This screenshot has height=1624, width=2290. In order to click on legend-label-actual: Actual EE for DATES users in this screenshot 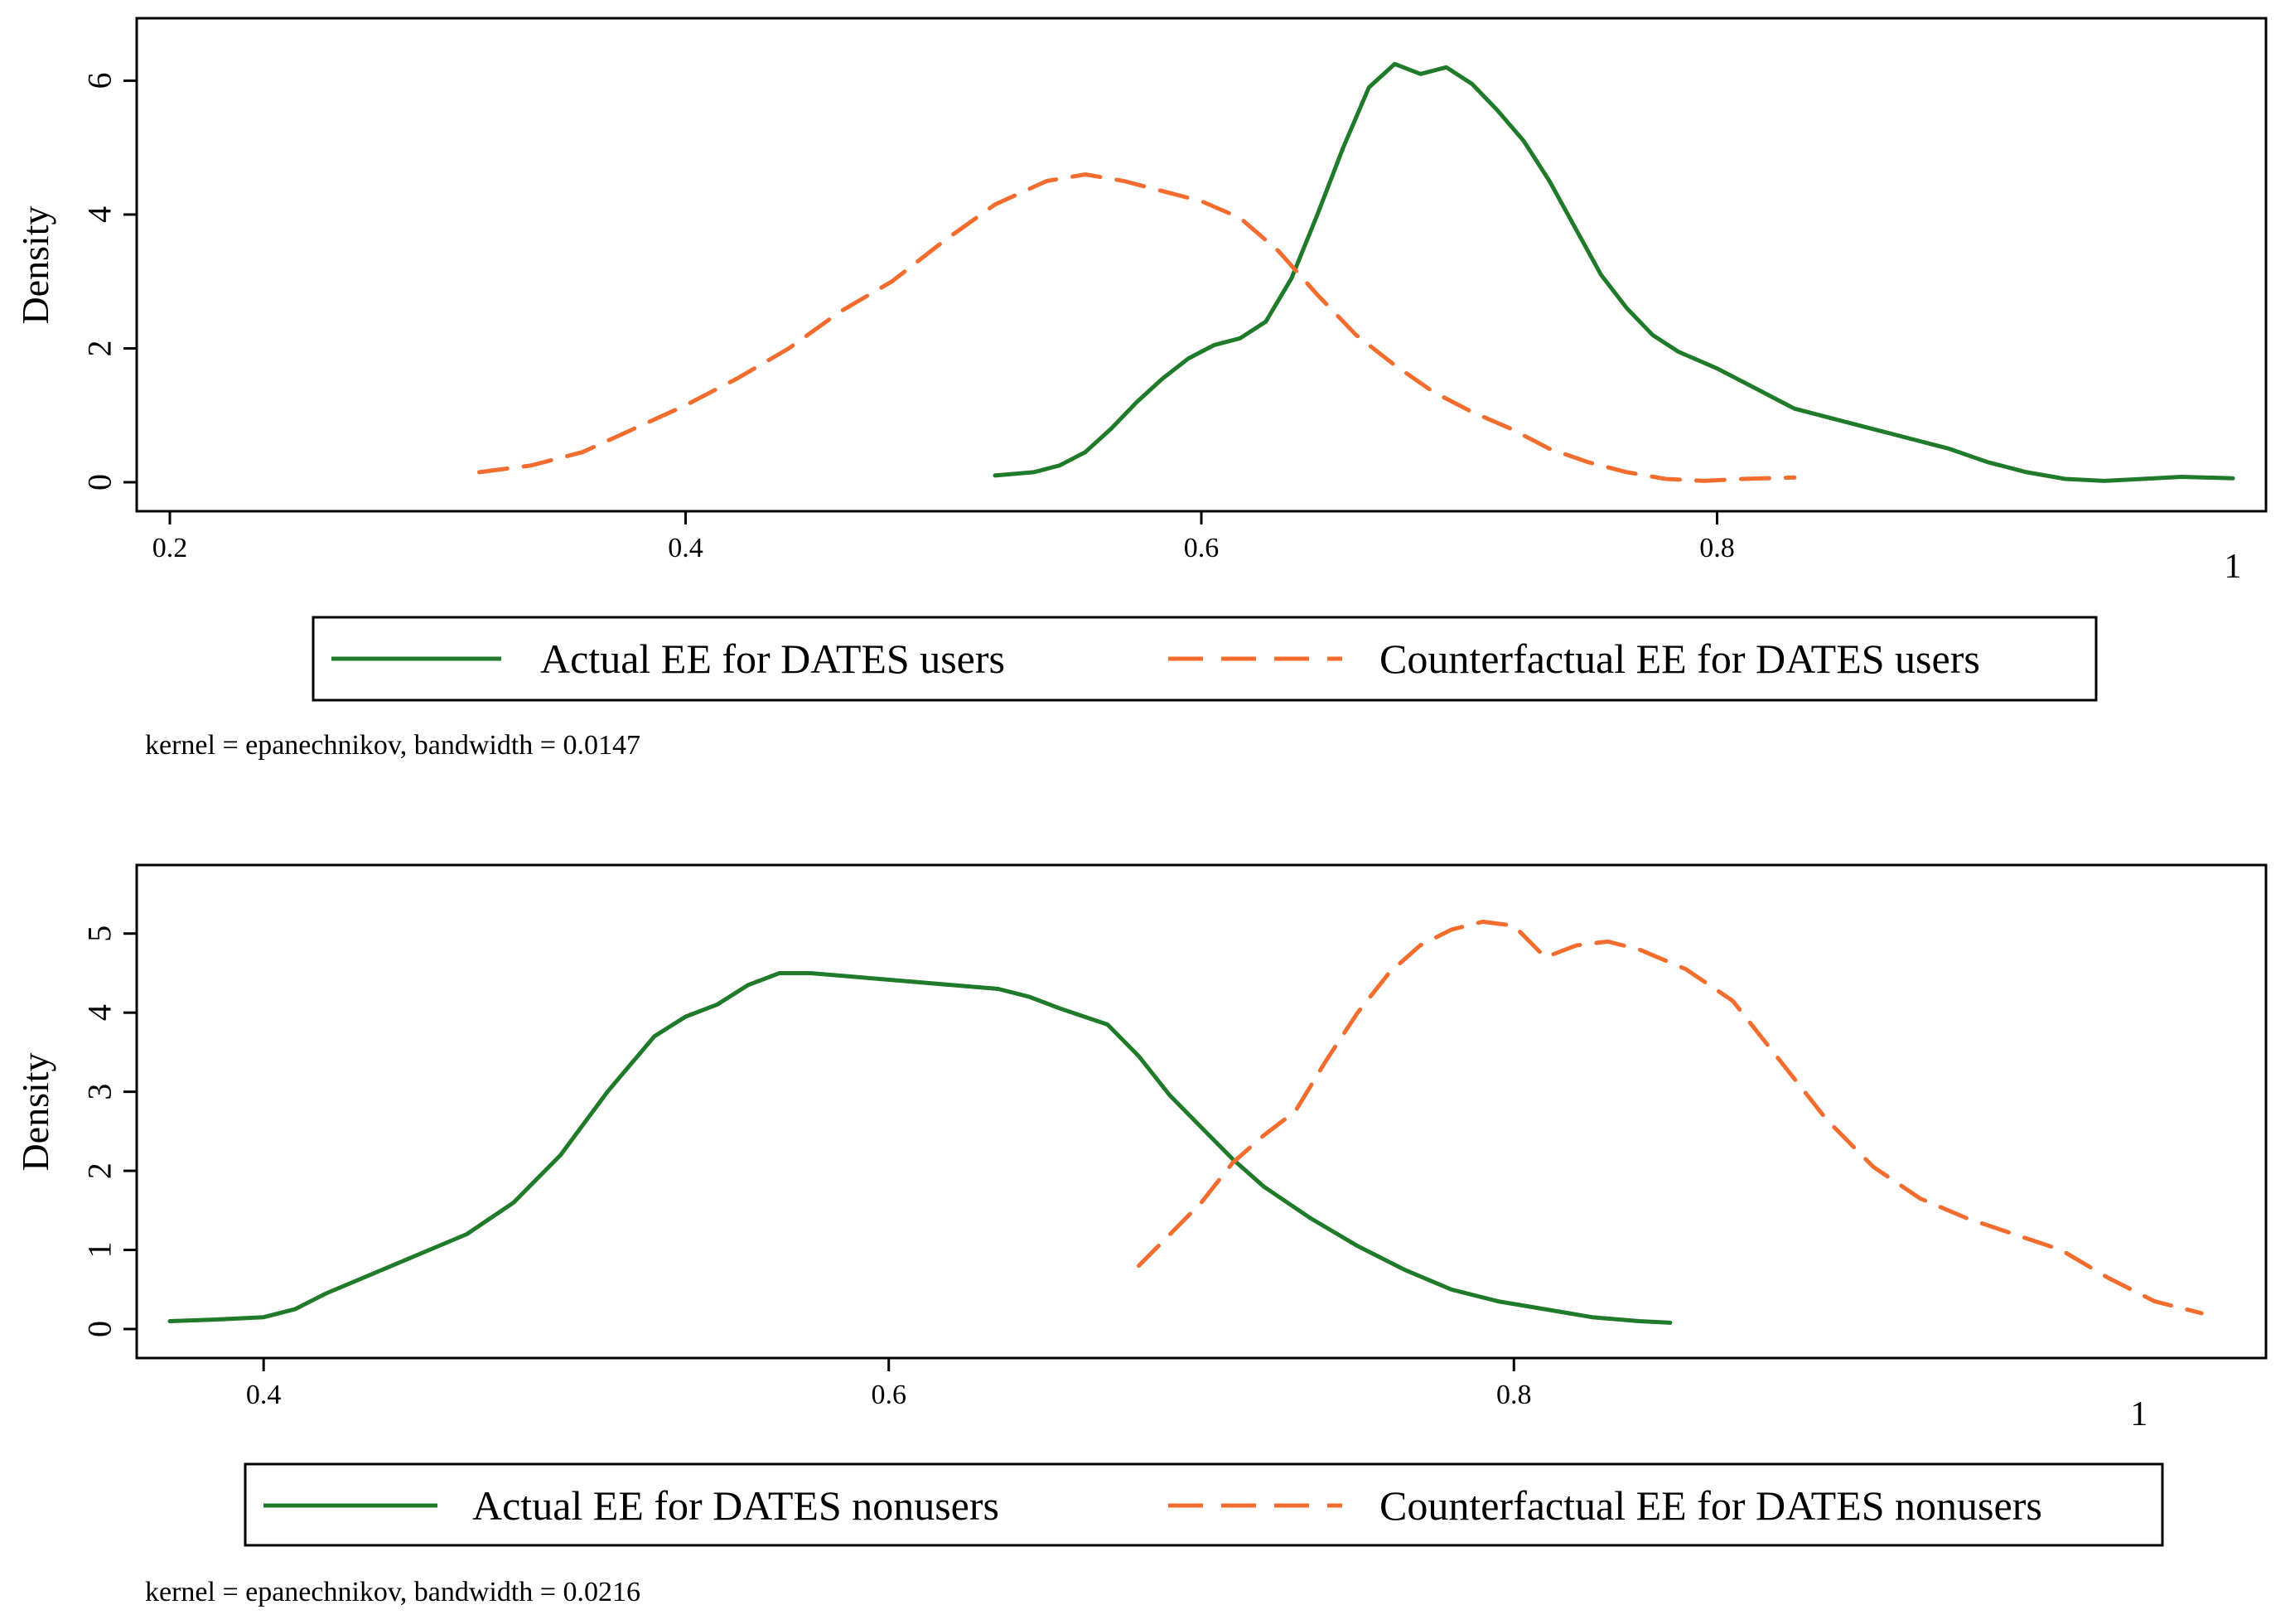, I will do `click(772, 659)`.